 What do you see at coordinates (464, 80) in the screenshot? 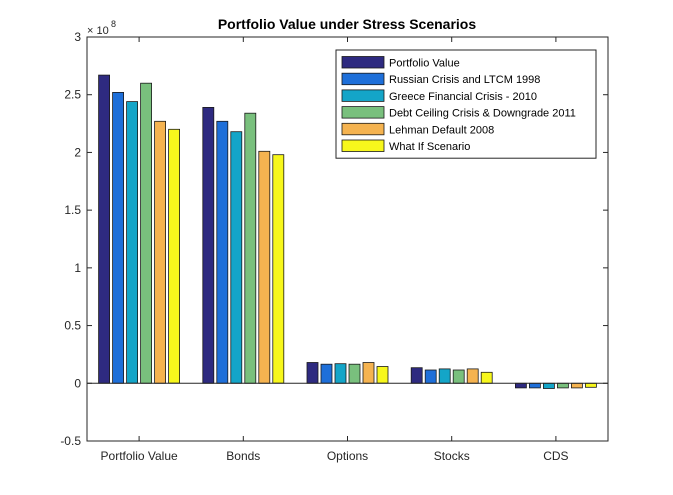
I see `legend-label: Russian Crisis and LTCM 1998` at bounding box center [464, 80].